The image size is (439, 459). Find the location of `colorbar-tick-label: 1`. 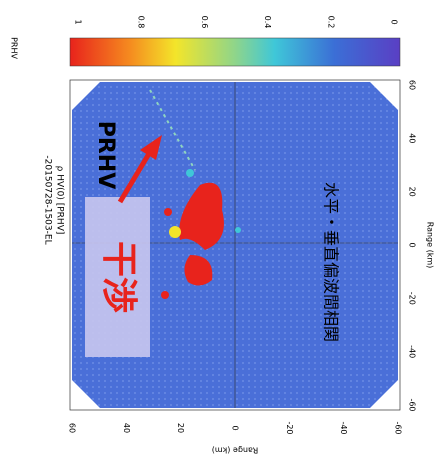

colorbar-tick-label: 1 is located at coordinates (78, 21).